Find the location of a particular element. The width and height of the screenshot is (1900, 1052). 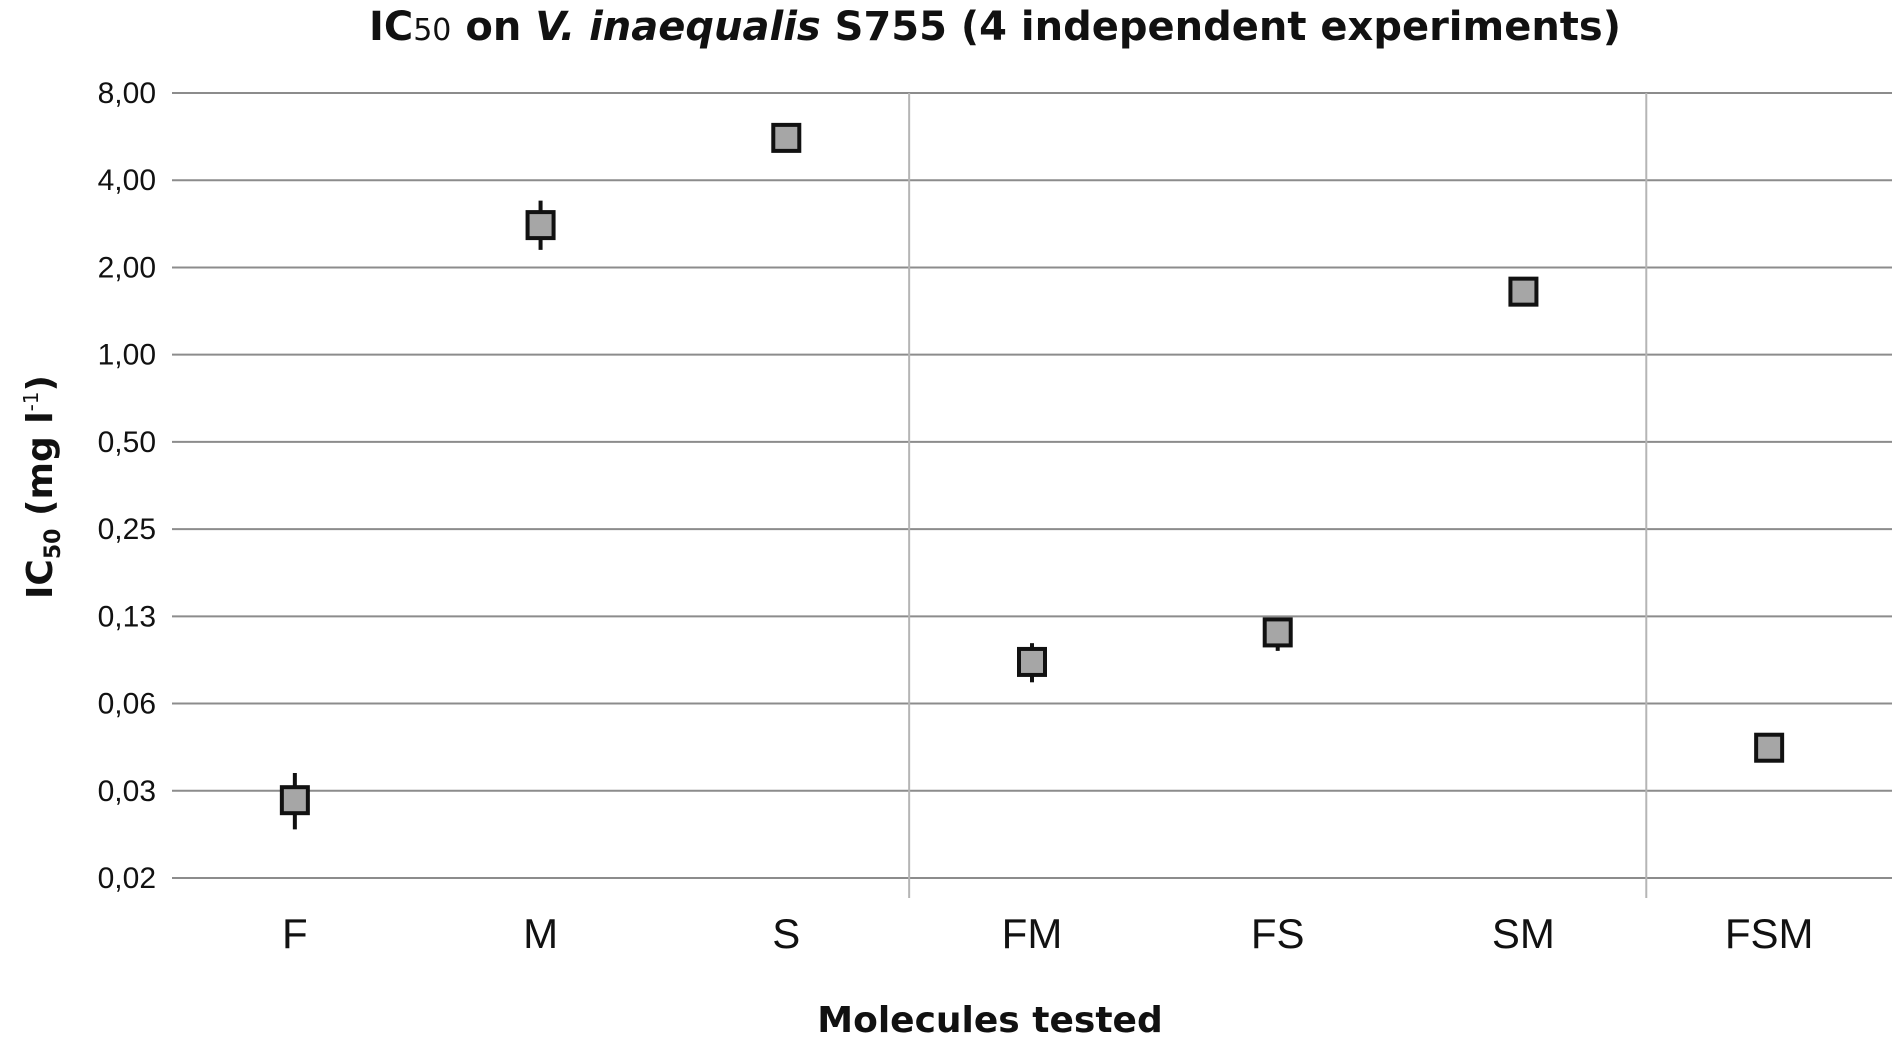

ylabel-rest: (mg l is located at coordinates (40, 469).